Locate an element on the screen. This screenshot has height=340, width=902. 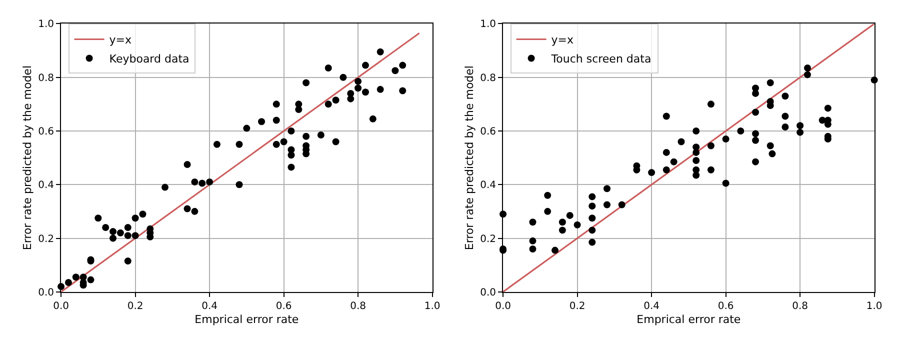
legend-label: Touch screen data is located at coordinates (601, 59).